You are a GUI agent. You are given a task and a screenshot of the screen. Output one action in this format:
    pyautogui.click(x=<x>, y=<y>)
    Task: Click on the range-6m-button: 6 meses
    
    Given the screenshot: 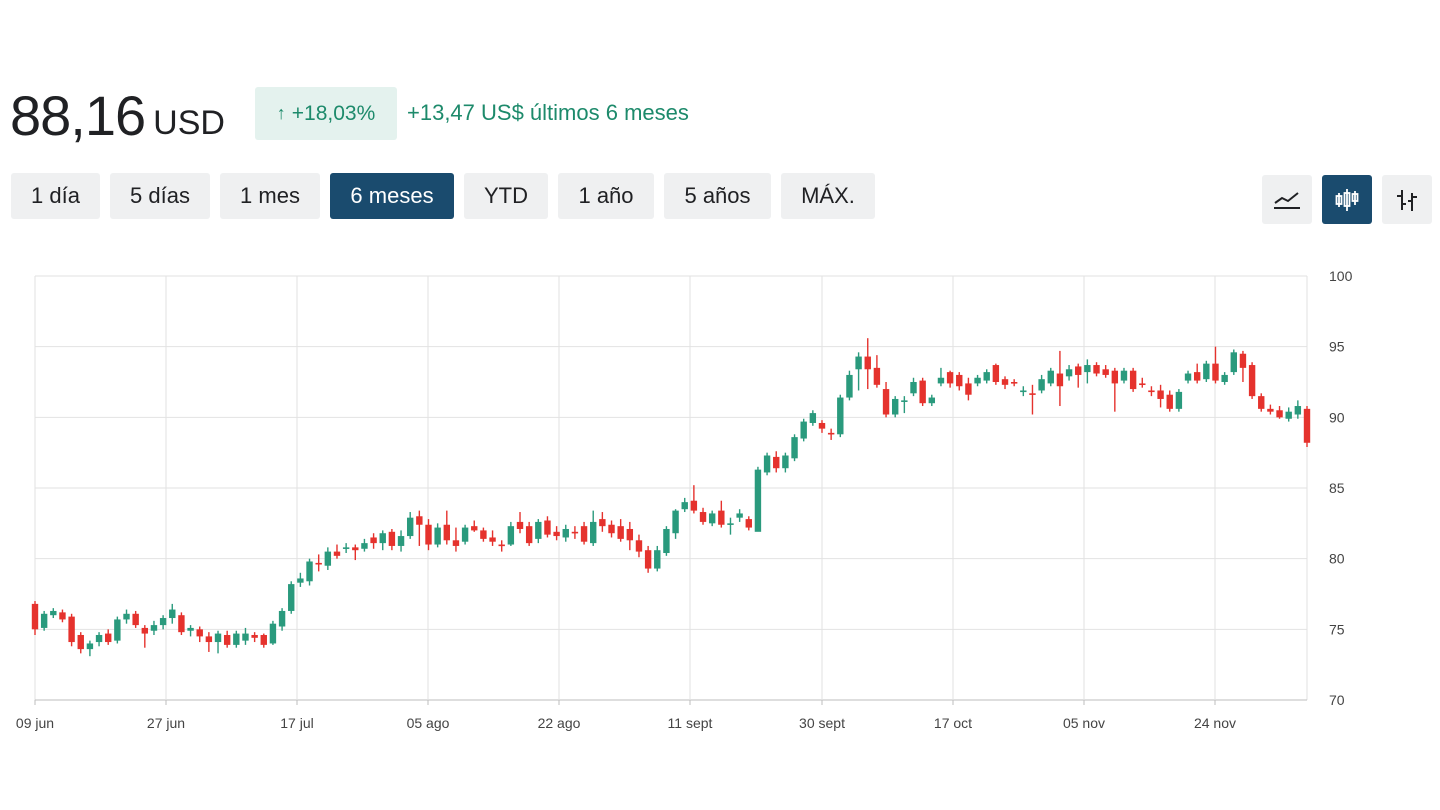 What is the action you would take?
    pyautogui.click(x=392, y=196)
    